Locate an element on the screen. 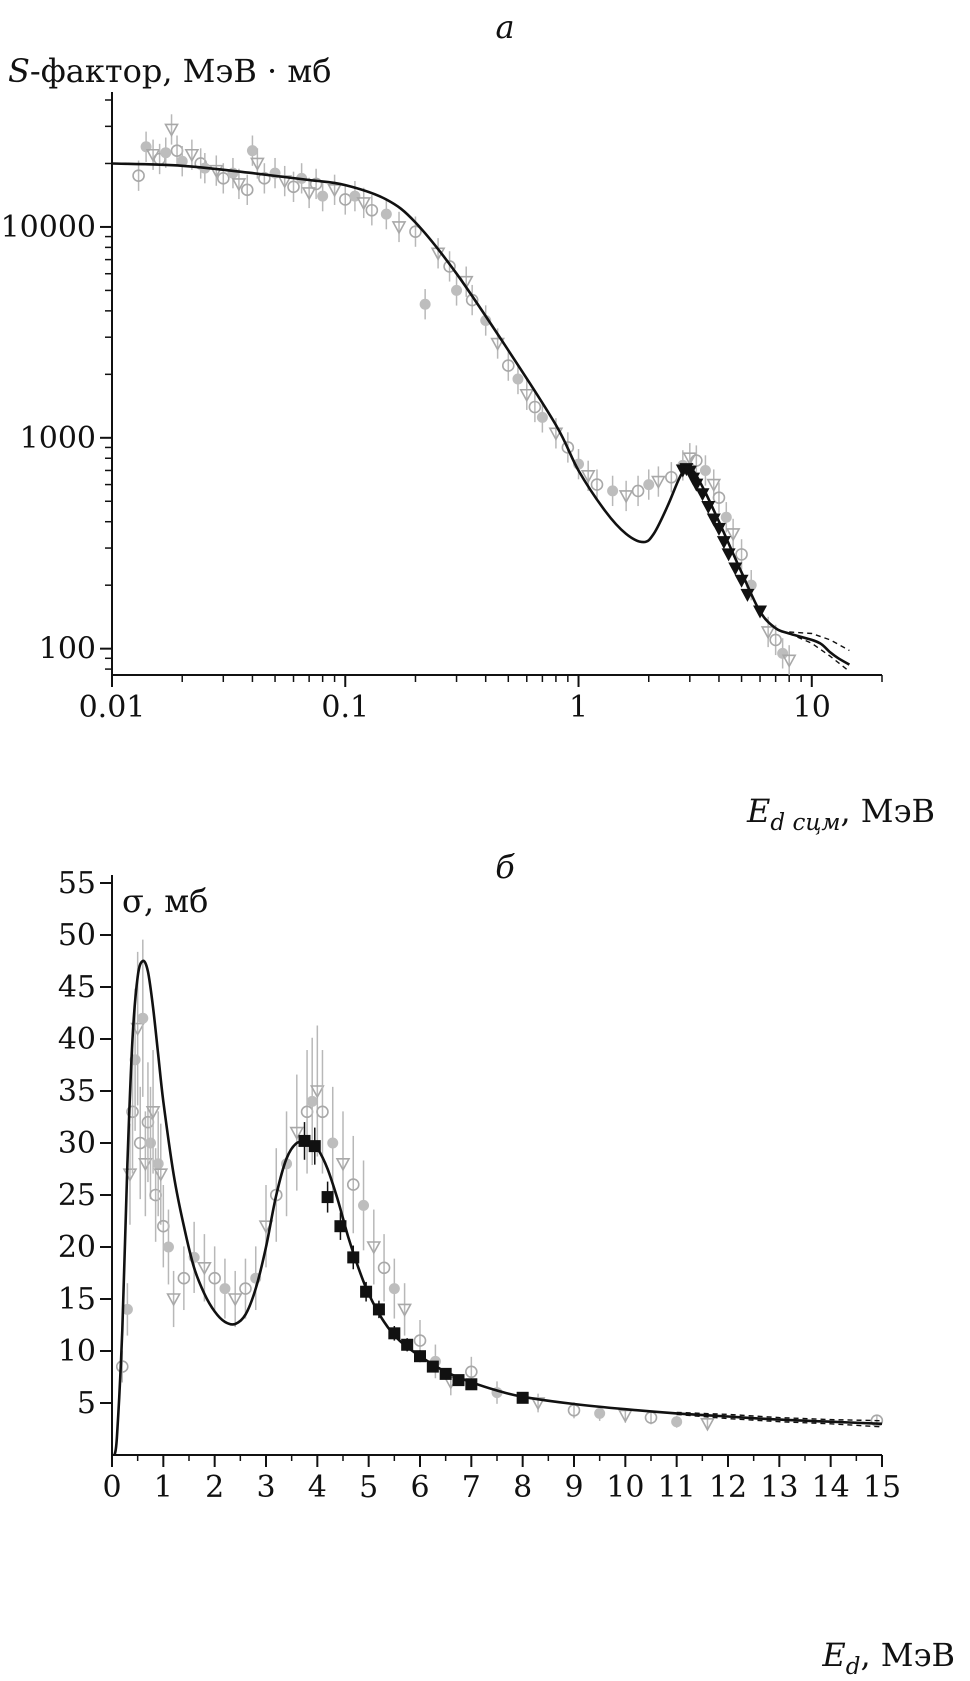 The image size is (970, 1681). panel-a-y-axis-title-symbol: S is located at coordinates (19, 71).